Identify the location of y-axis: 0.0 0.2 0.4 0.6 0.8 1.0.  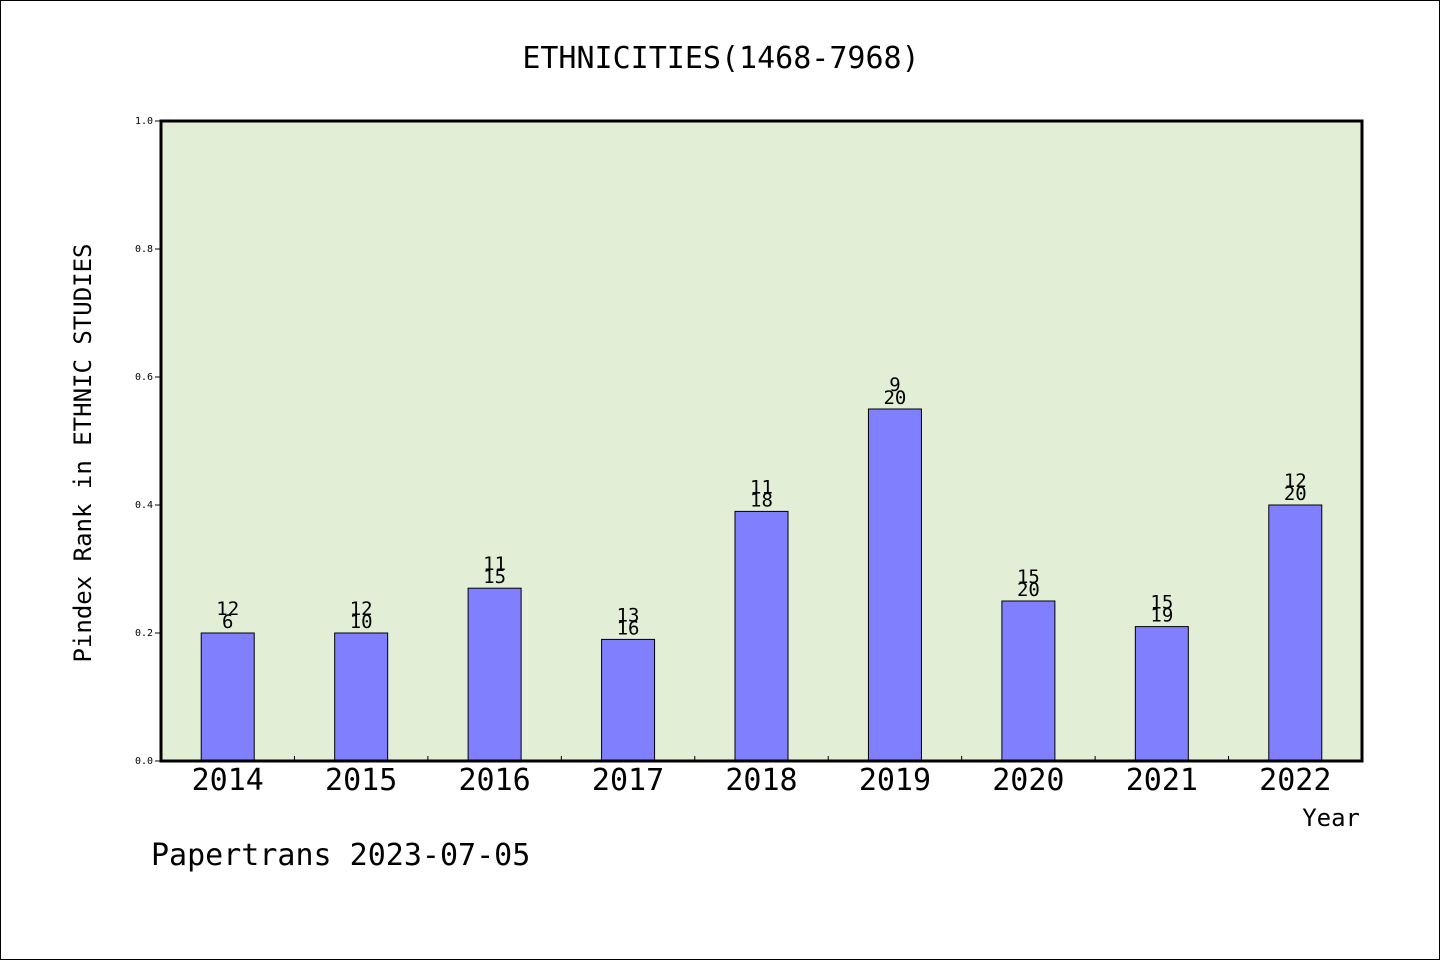
(148, 441).